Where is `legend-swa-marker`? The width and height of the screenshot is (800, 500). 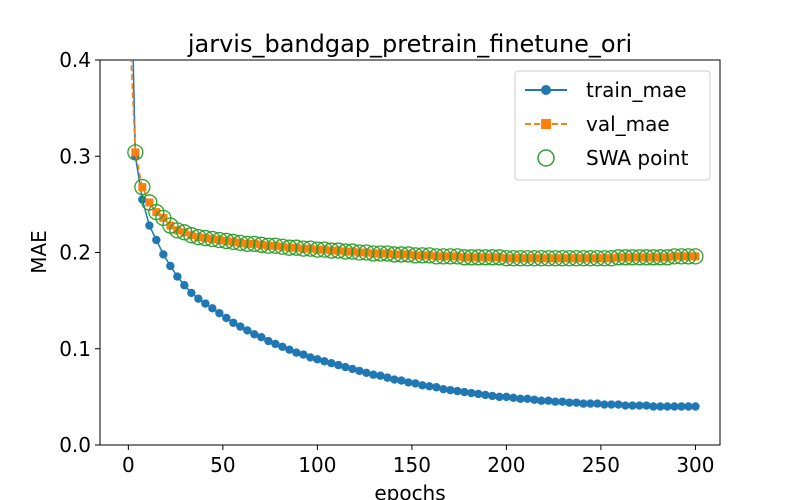
legend-swa-marker is located at coordinates (546, 158).